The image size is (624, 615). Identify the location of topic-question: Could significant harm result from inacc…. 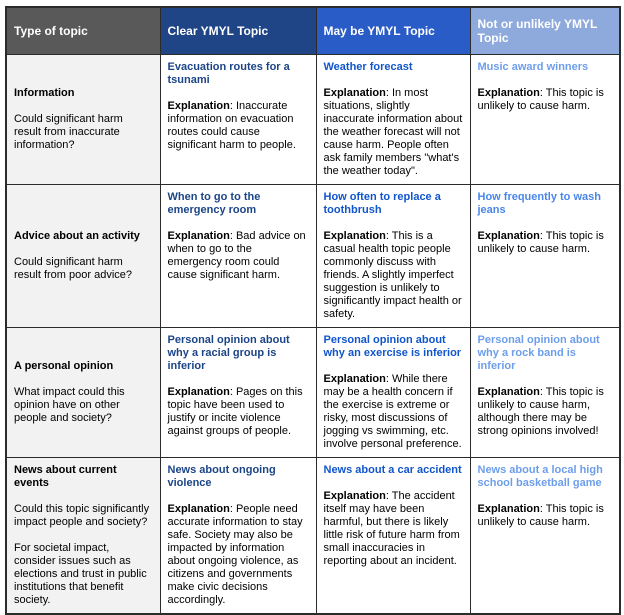
(68, 131).